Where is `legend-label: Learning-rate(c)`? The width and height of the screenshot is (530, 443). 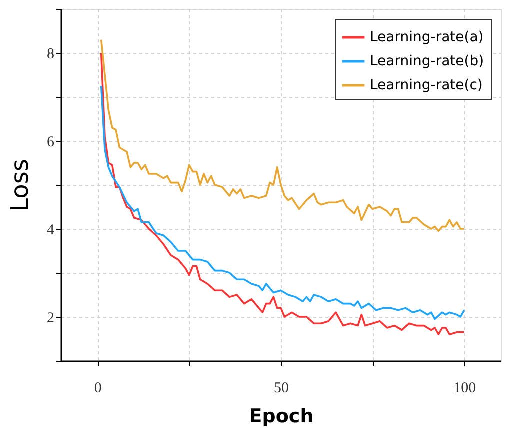 legend-label: Learning-rate(c) is located at coordinates (426, 86).